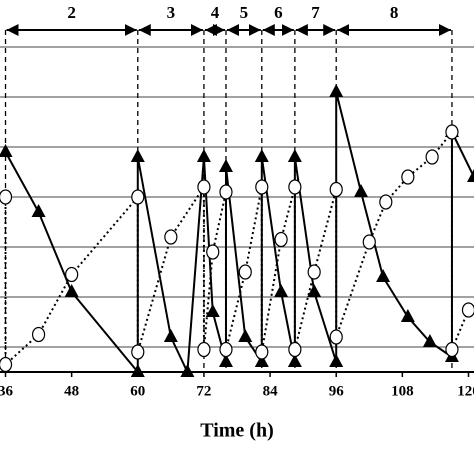 The image size is (474, 474). Describe the element at coordinates (71, 391) in the screenshot. I see `x-tick-label: 48` at that location.